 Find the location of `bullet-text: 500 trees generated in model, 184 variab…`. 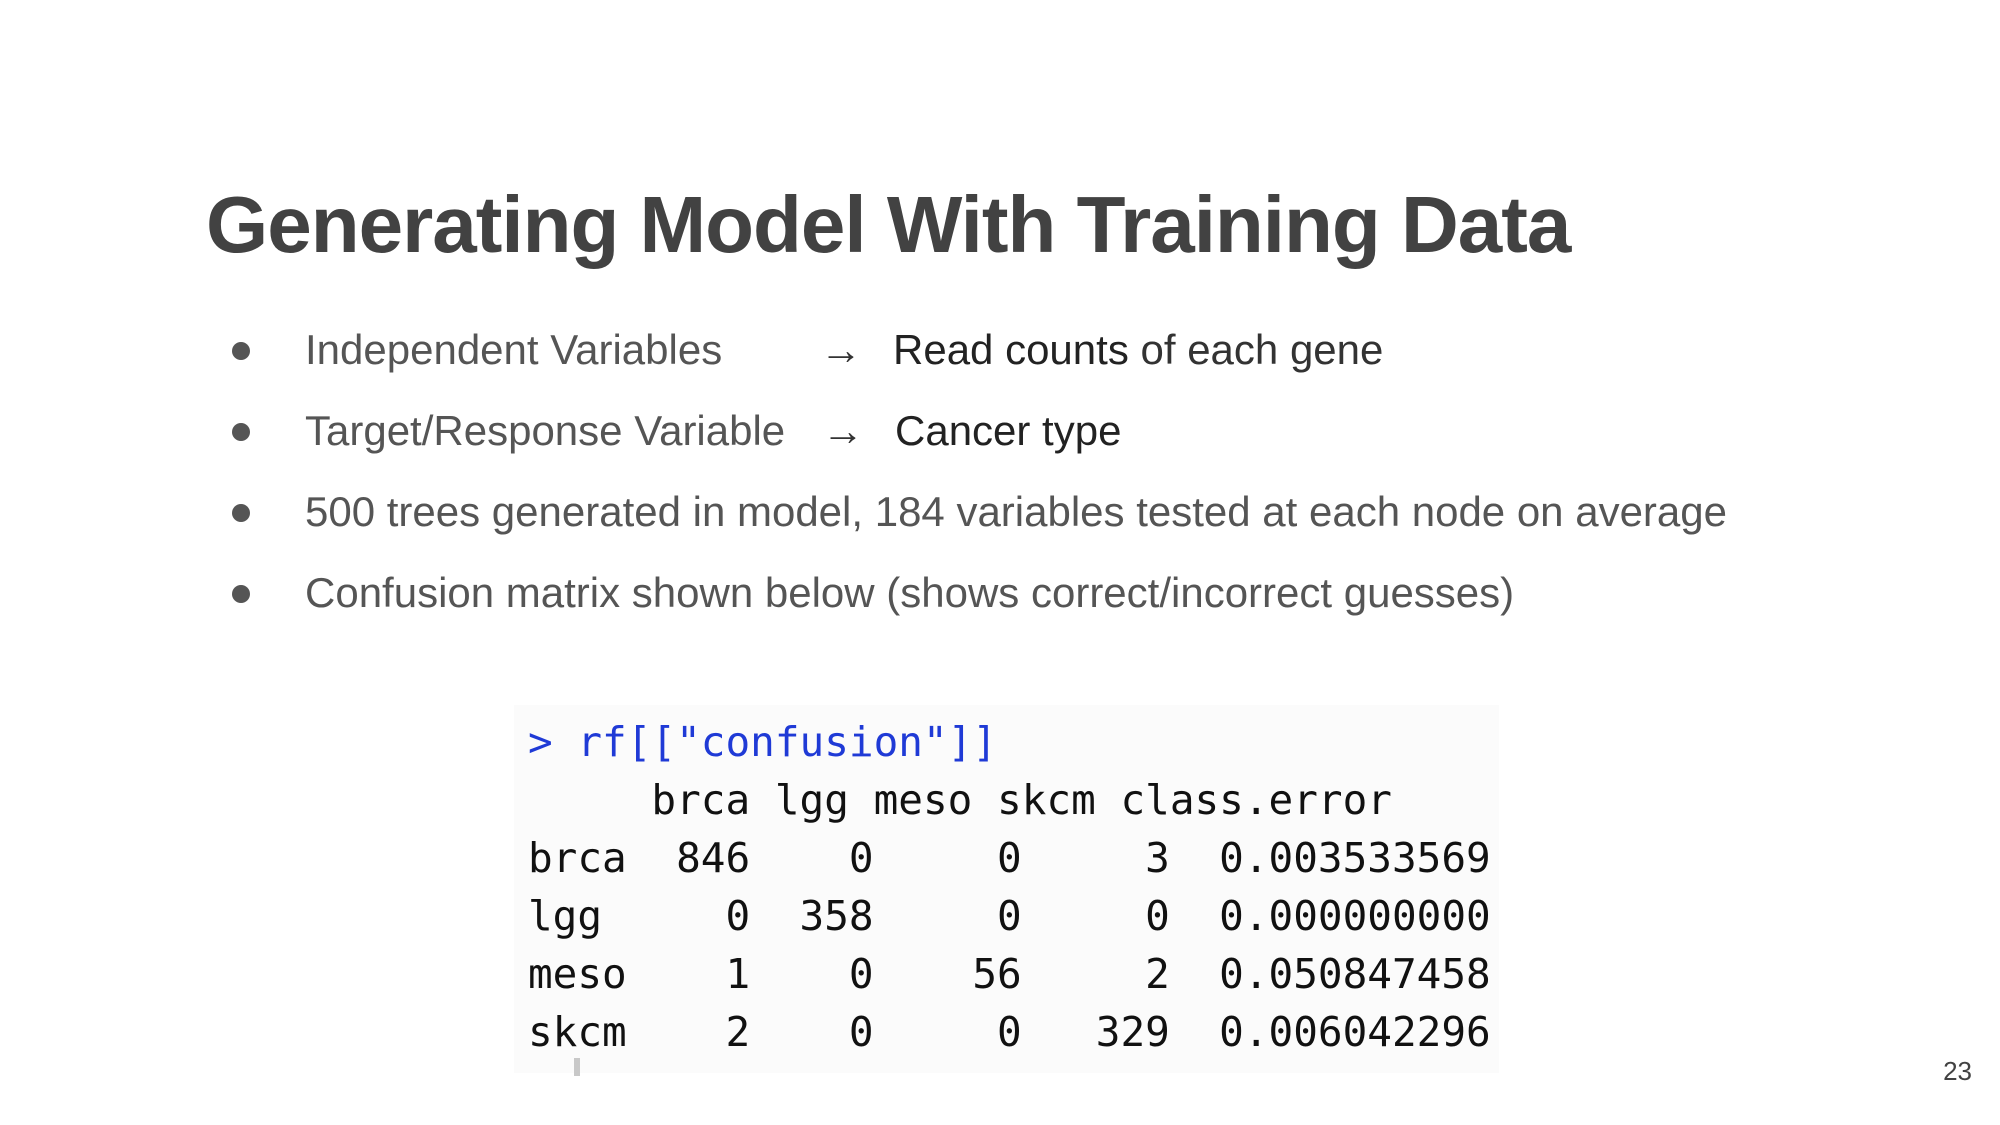

bullet-text: 500 trees generated in model, 184 variab… is located at coordinates (1016, 511).